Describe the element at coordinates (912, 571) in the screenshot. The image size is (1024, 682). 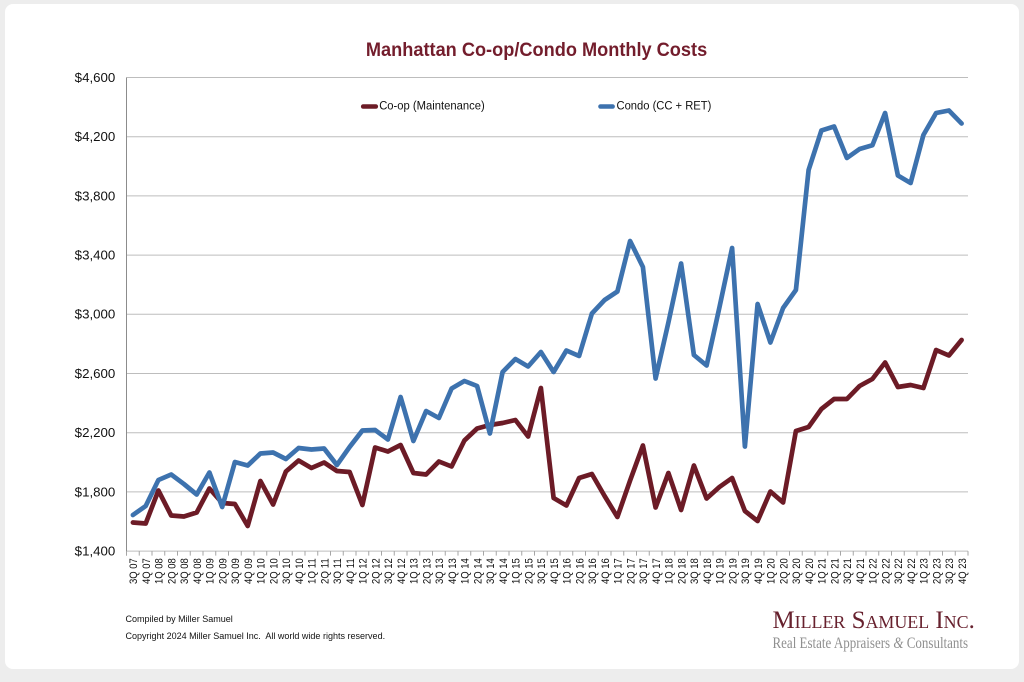
I see `svg-text: 4Q 22` at that location.